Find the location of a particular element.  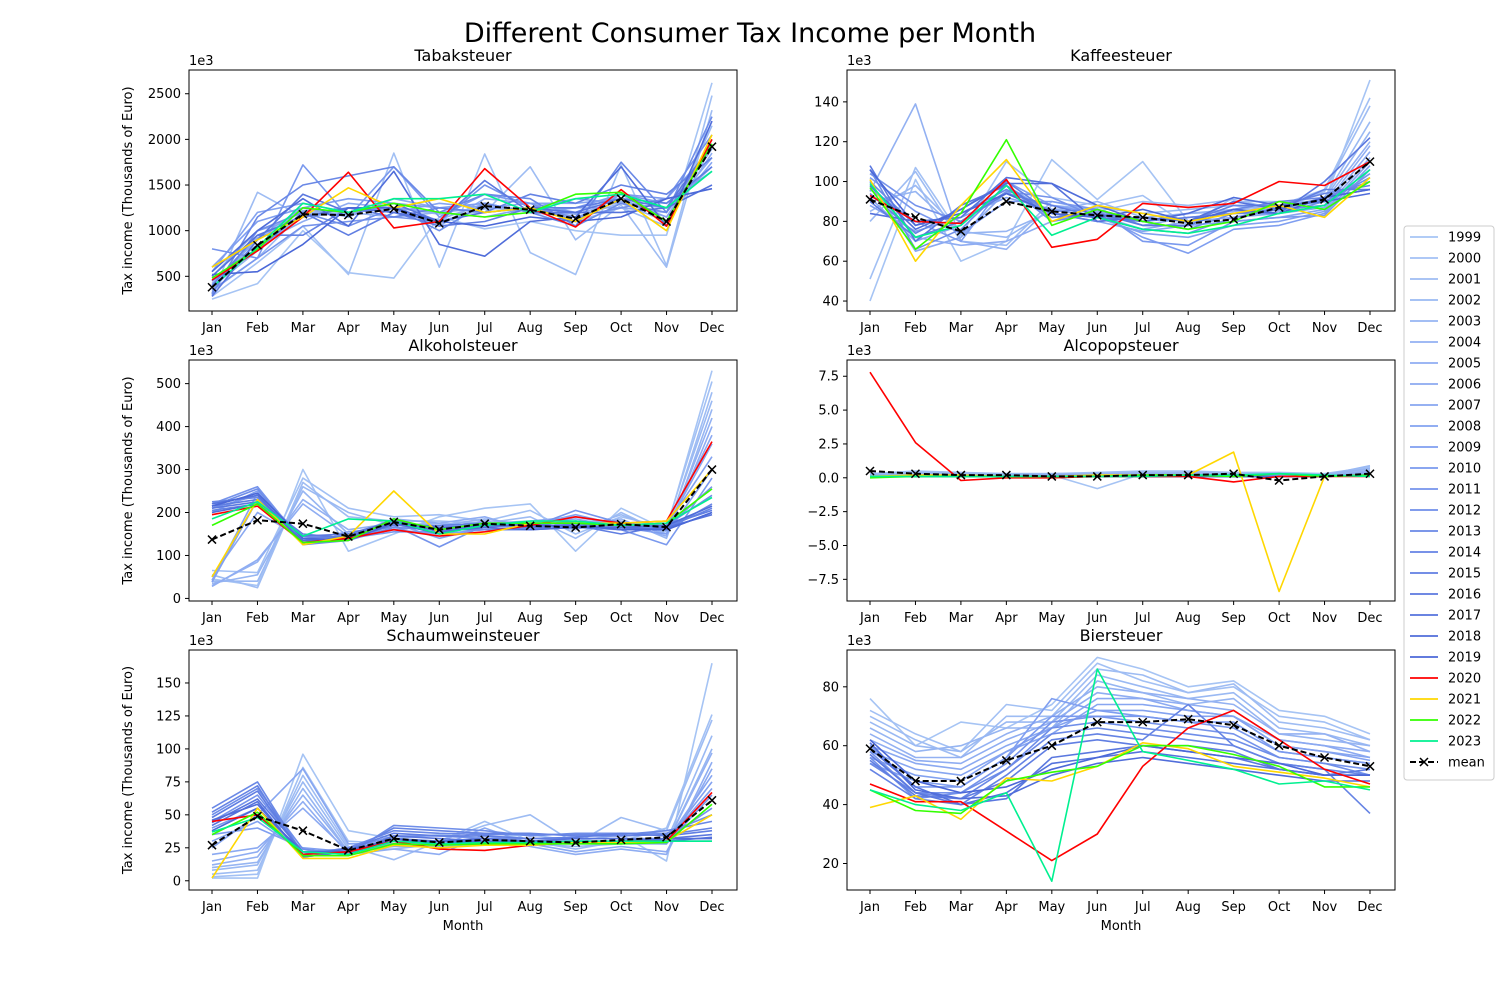

x-tick-label: Dec is located at coordinates (711, 618).